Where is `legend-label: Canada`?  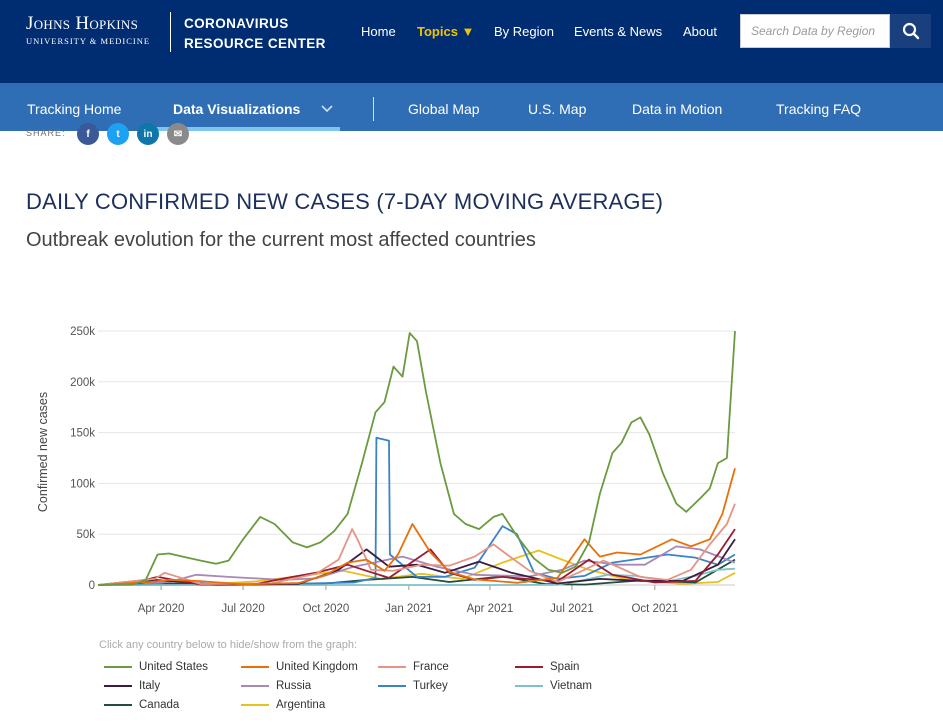
legend-label: Canada is located at coordinates (159, 705).